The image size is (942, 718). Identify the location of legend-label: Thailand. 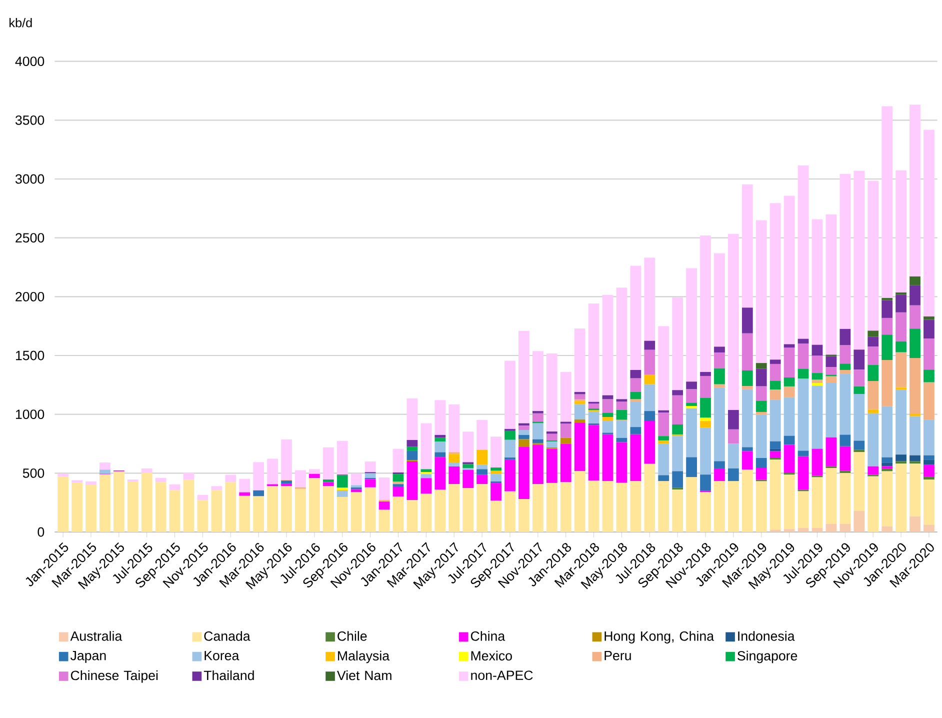
(229, 675).